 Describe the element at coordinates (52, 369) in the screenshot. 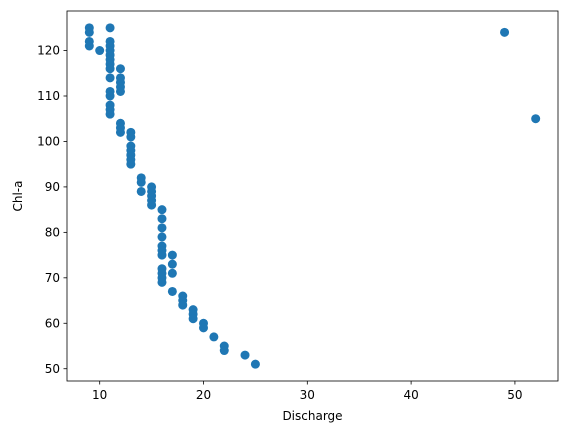

I see `y-tick-label: 50` at that location.